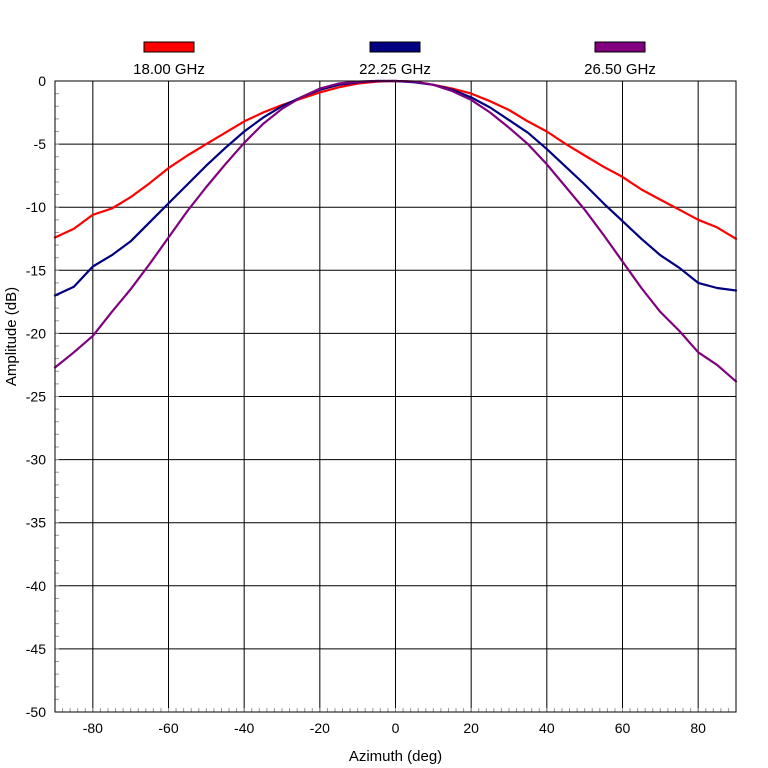 Image resolution: width=768 pixels, height=768 pixels. I want to click on y-tick-label: -45, so click(36, 649).